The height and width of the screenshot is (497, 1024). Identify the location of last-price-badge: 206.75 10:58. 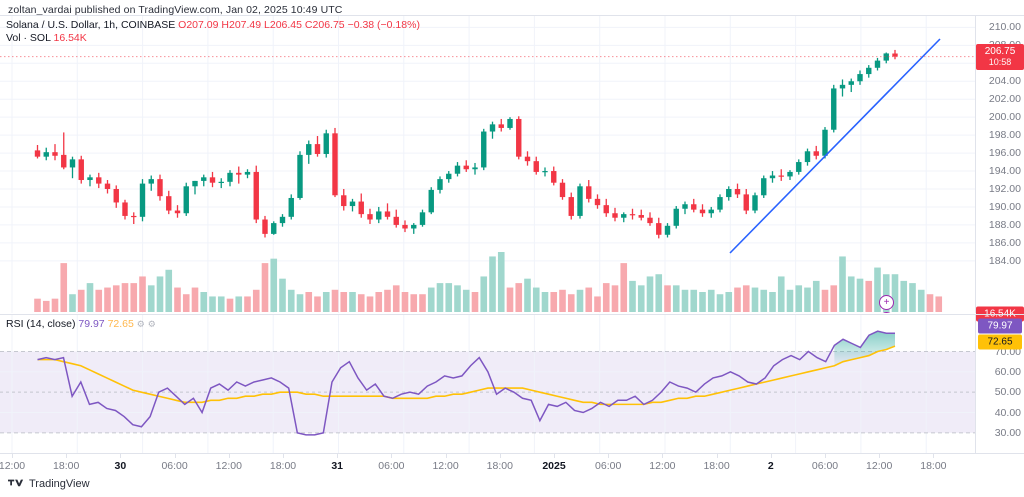
(1000, 56).